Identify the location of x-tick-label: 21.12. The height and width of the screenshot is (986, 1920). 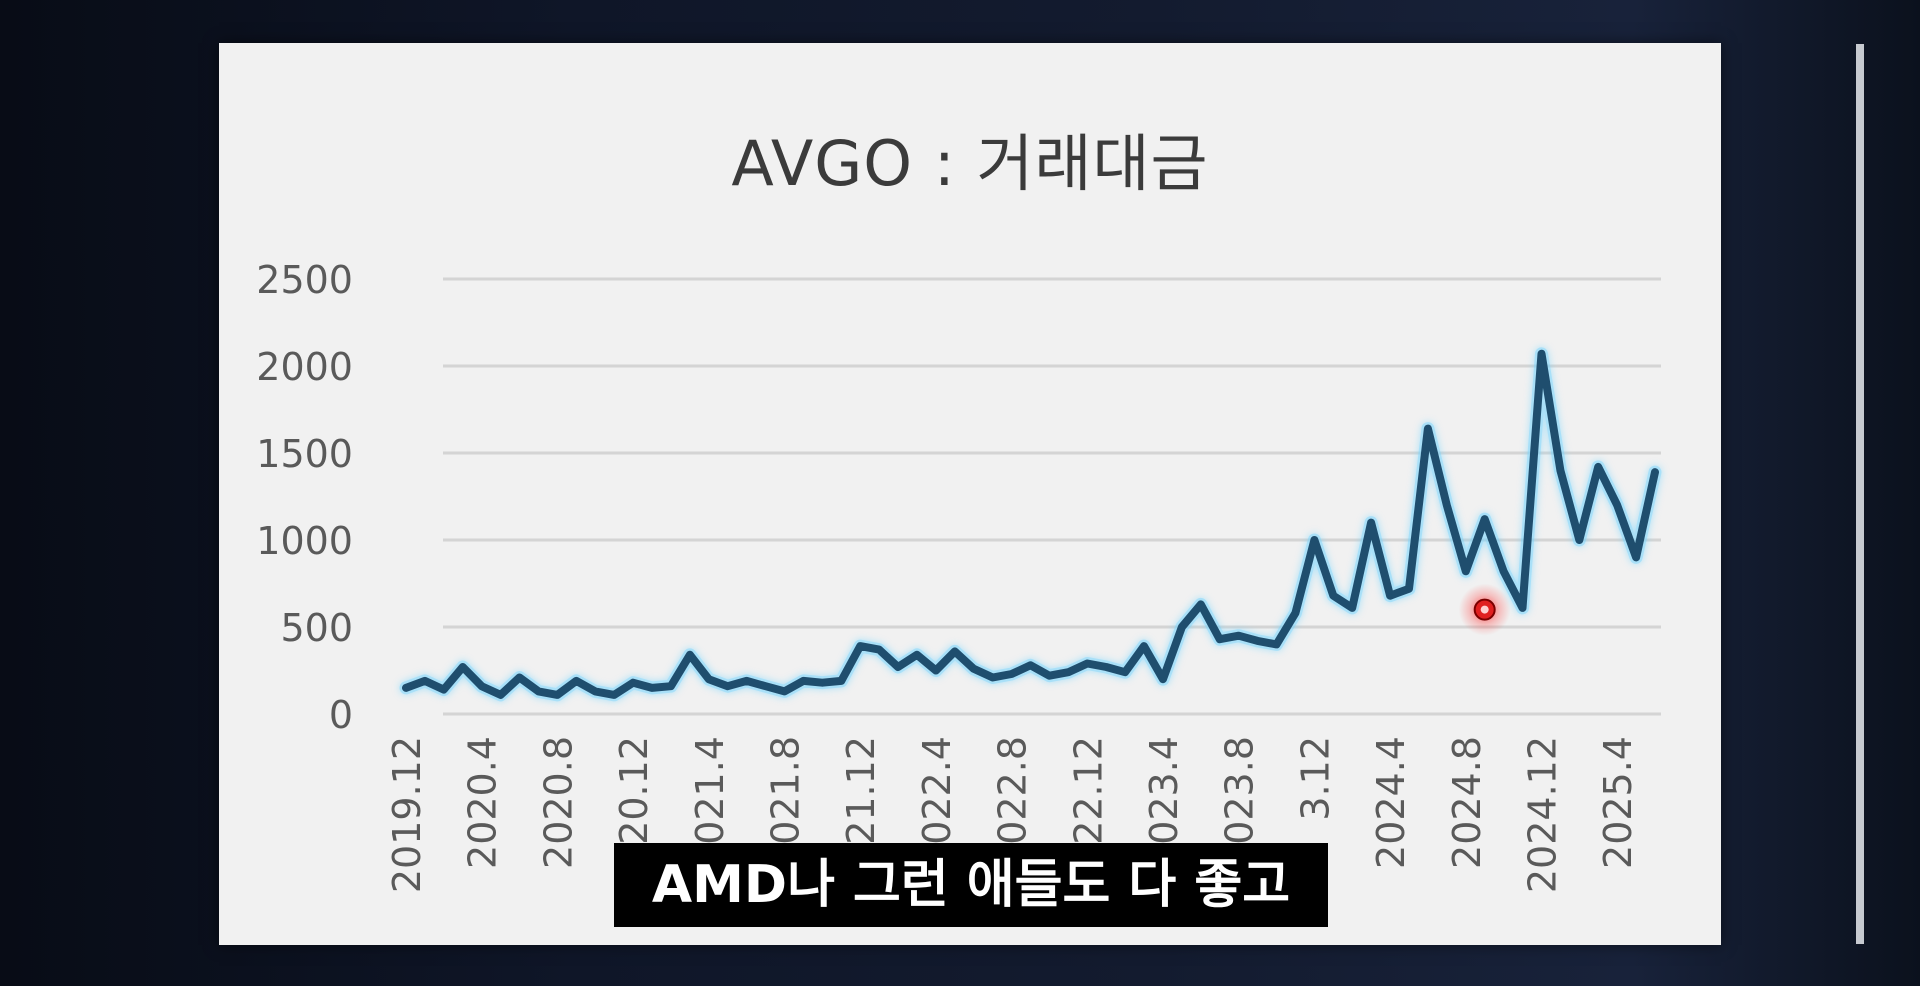
(861, 790).